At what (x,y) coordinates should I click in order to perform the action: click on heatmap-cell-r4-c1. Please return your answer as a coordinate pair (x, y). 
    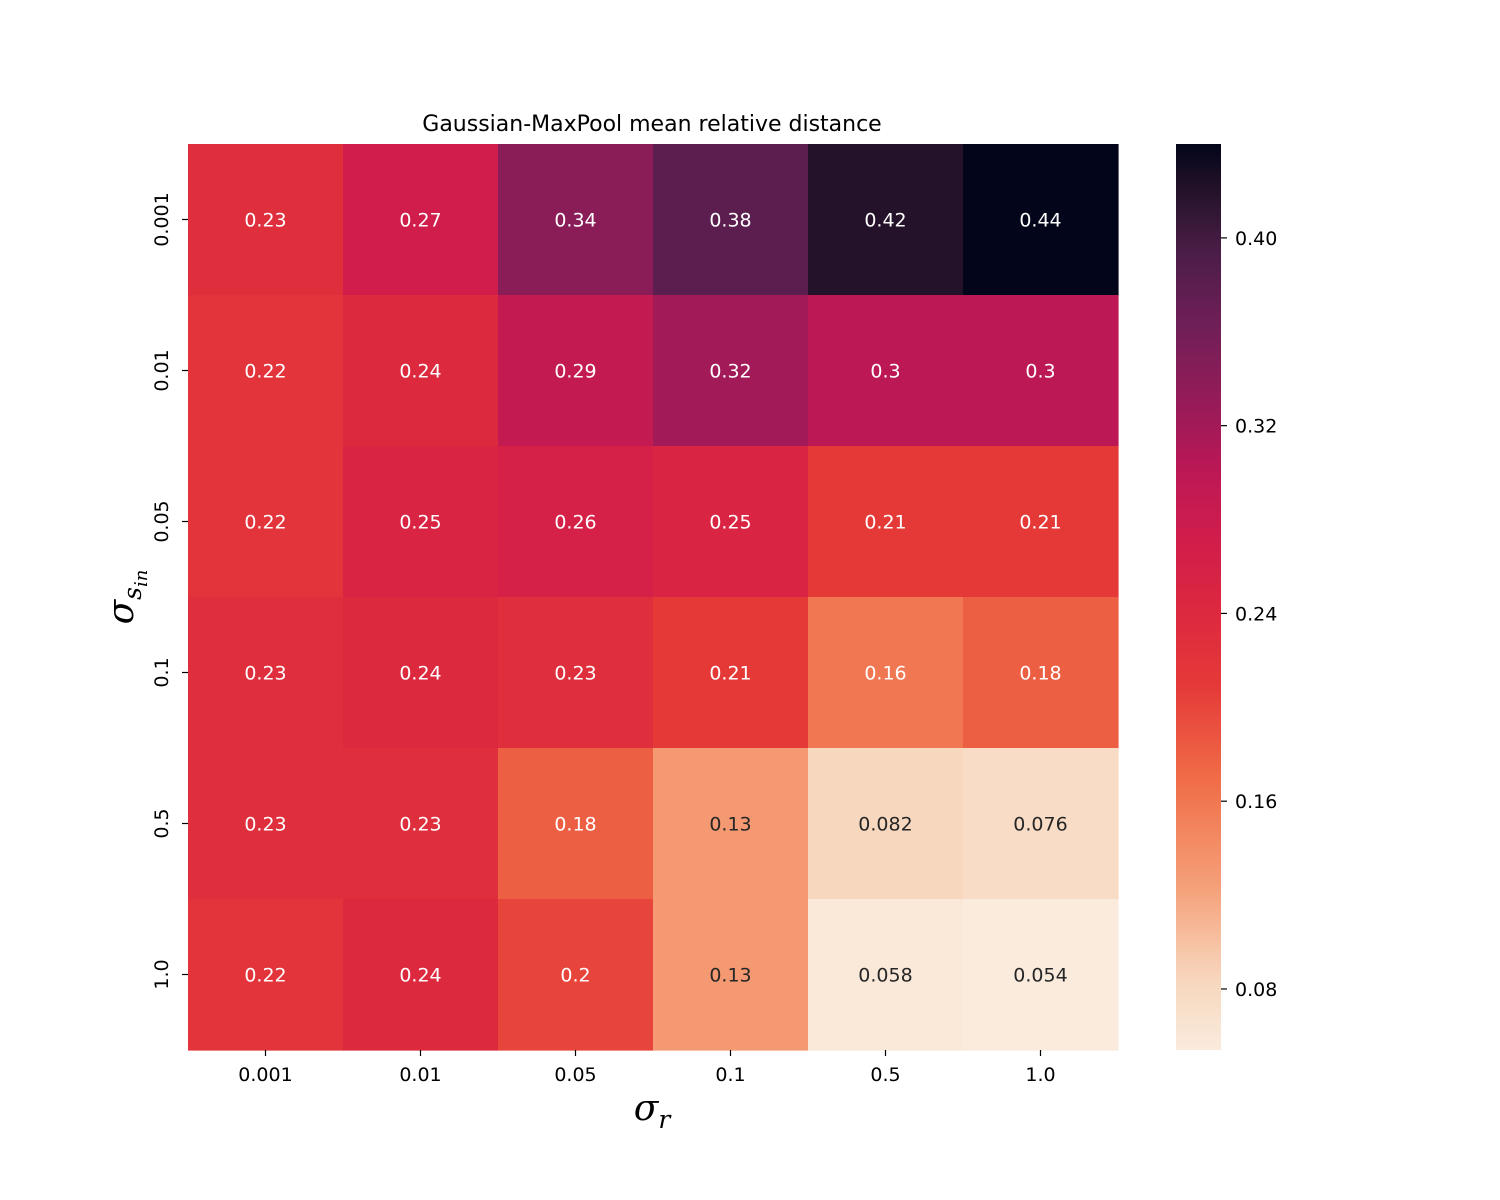
    Looking at the image, I should click on (421, 824).